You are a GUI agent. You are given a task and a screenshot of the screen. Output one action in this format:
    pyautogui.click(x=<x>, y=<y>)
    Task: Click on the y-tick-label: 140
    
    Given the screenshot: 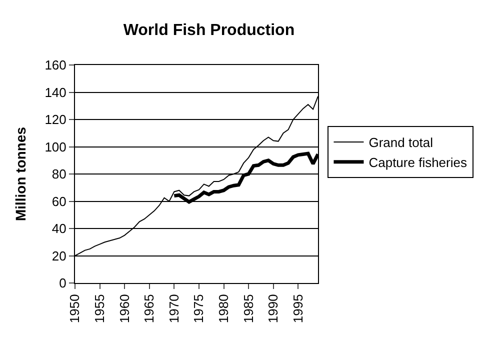 What is the action you would take?
    pyautogui.click(x=55, y=92)
    